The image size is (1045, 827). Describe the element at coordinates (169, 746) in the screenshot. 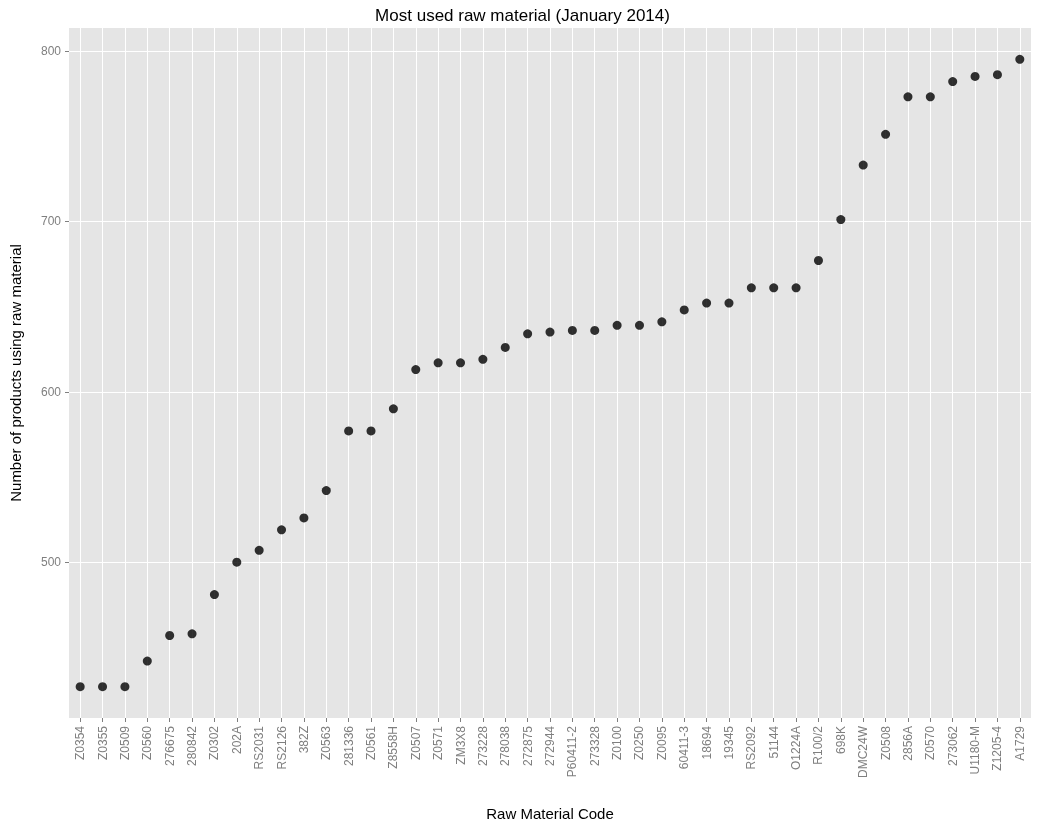

I see `x-tick-label: 276675` at that location.